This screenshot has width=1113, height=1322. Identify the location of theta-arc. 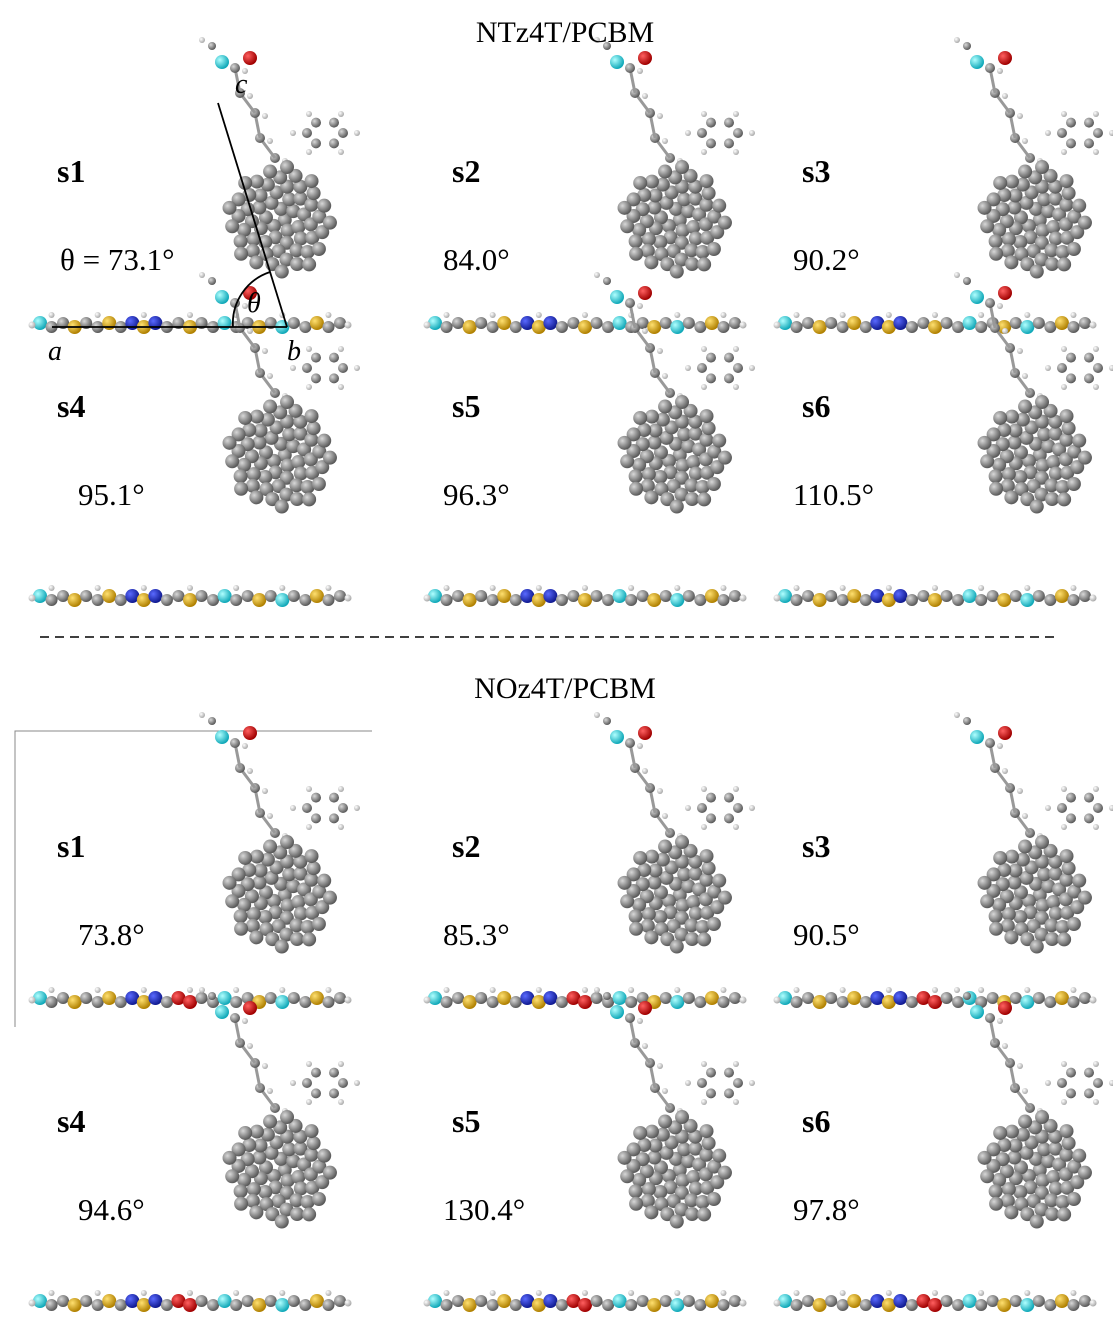
(251, 299).